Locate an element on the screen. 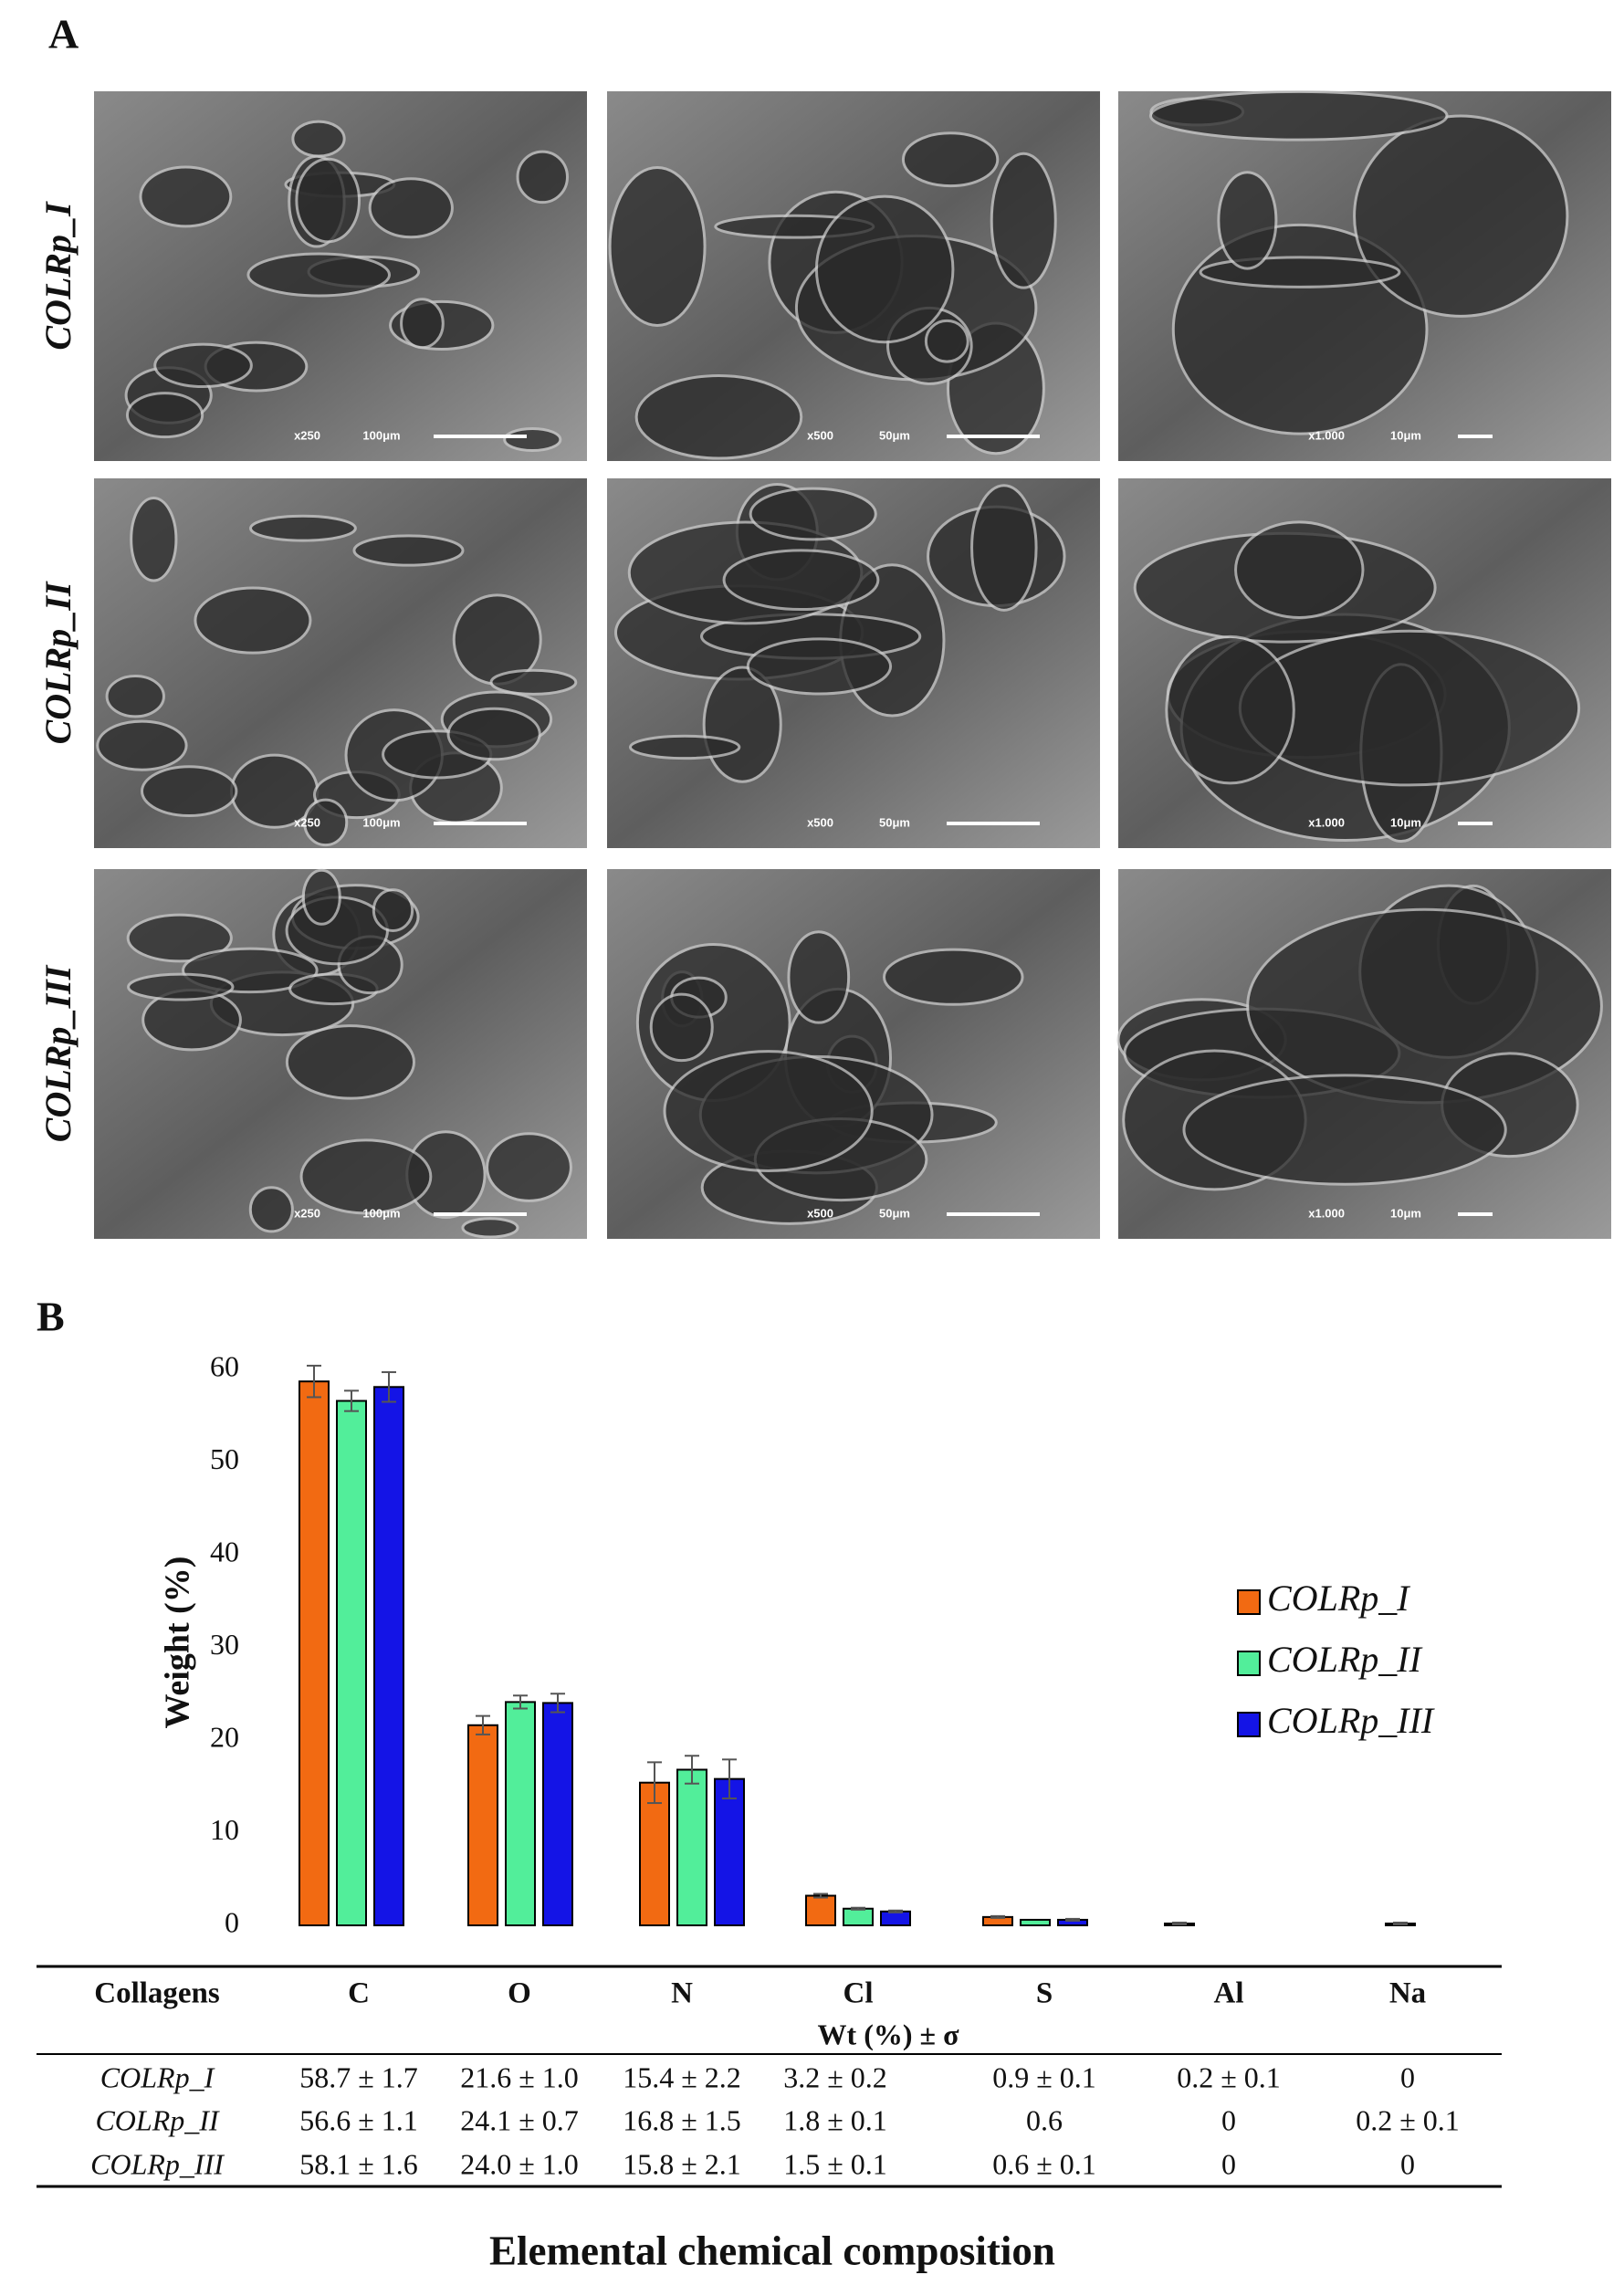 The width and height of the screenshot is (1624, 2275). table-cell: 1.8 ± 0.1 is located at coordinates (835, 2119).